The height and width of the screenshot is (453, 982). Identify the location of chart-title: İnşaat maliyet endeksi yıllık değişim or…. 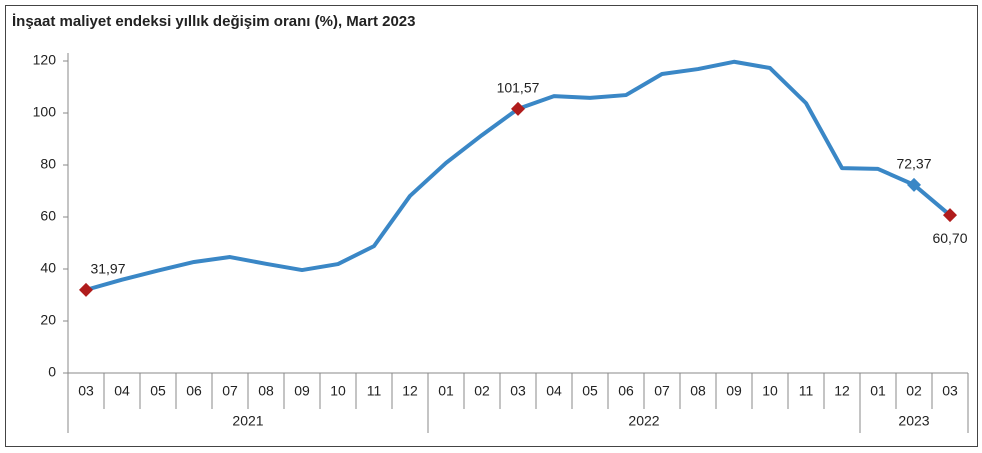
(214, 21).